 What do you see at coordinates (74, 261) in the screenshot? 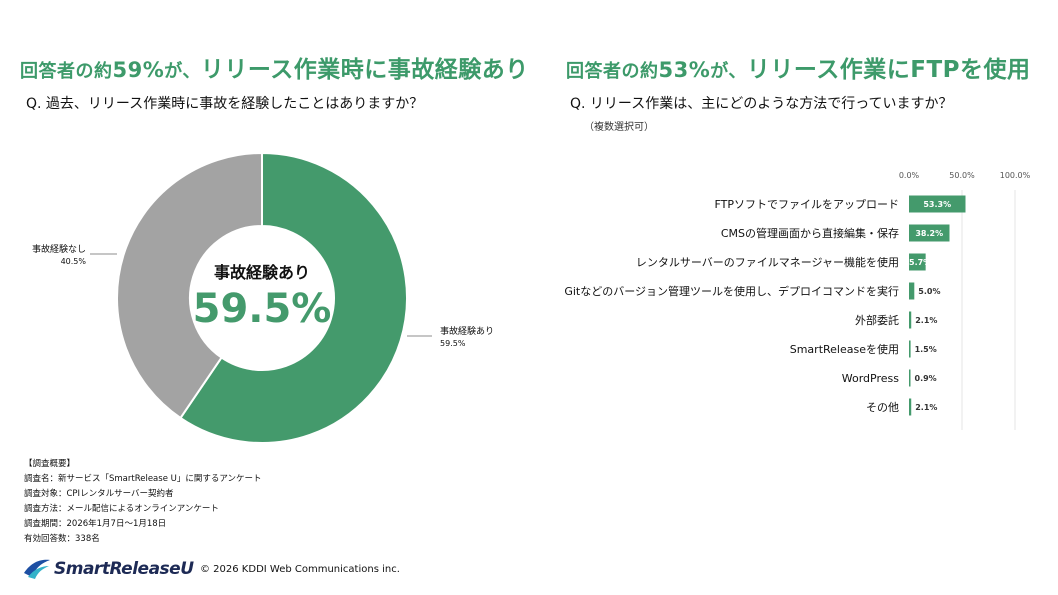
I see `donut-value-label-1: 40.5%` at bounding box center [74, 261].